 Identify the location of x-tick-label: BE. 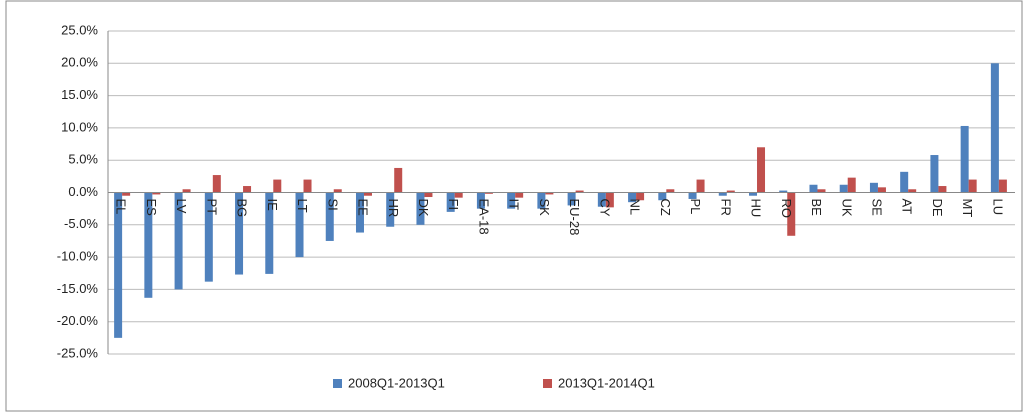
(816, 208).